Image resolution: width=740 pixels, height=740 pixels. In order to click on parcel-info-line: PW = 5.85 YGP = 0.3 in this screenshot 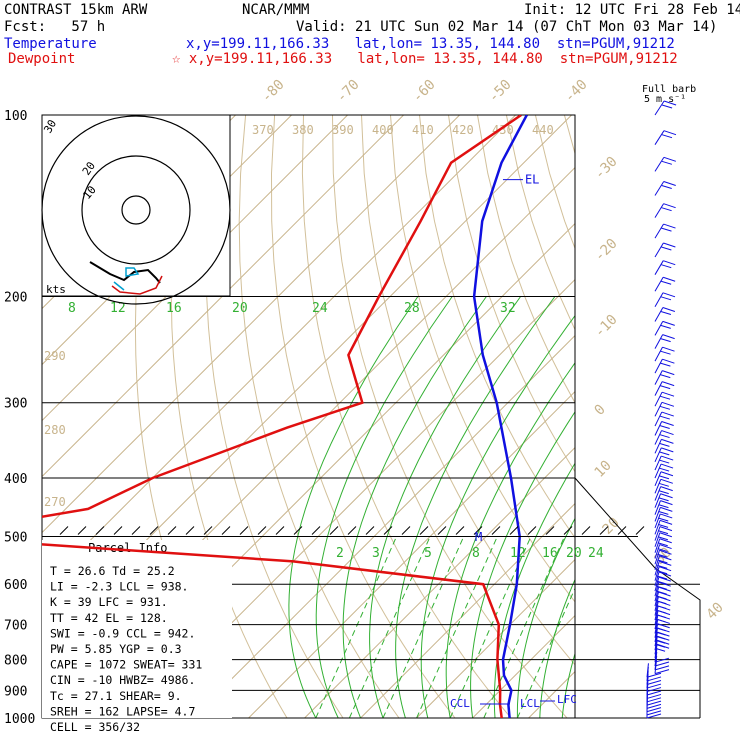, I will do `click(116, 649)`.